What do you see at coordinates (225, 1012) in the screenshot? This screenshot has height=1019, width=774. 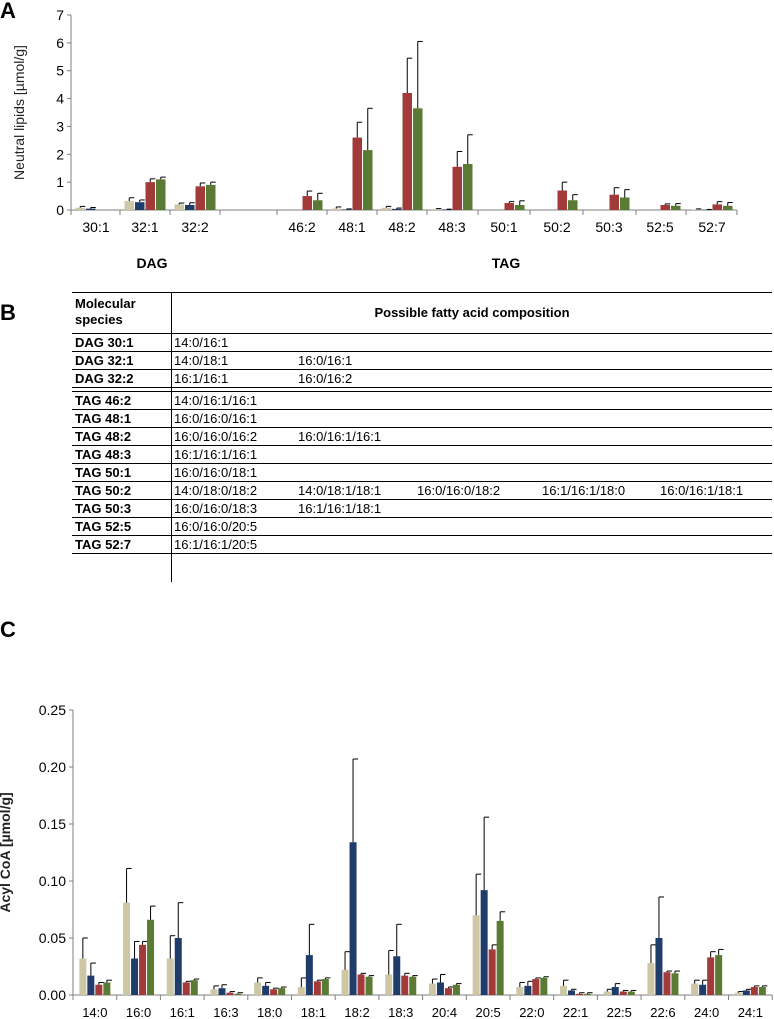 I see `x-tick-label: 16:3` at bounding box center [225, 1012].